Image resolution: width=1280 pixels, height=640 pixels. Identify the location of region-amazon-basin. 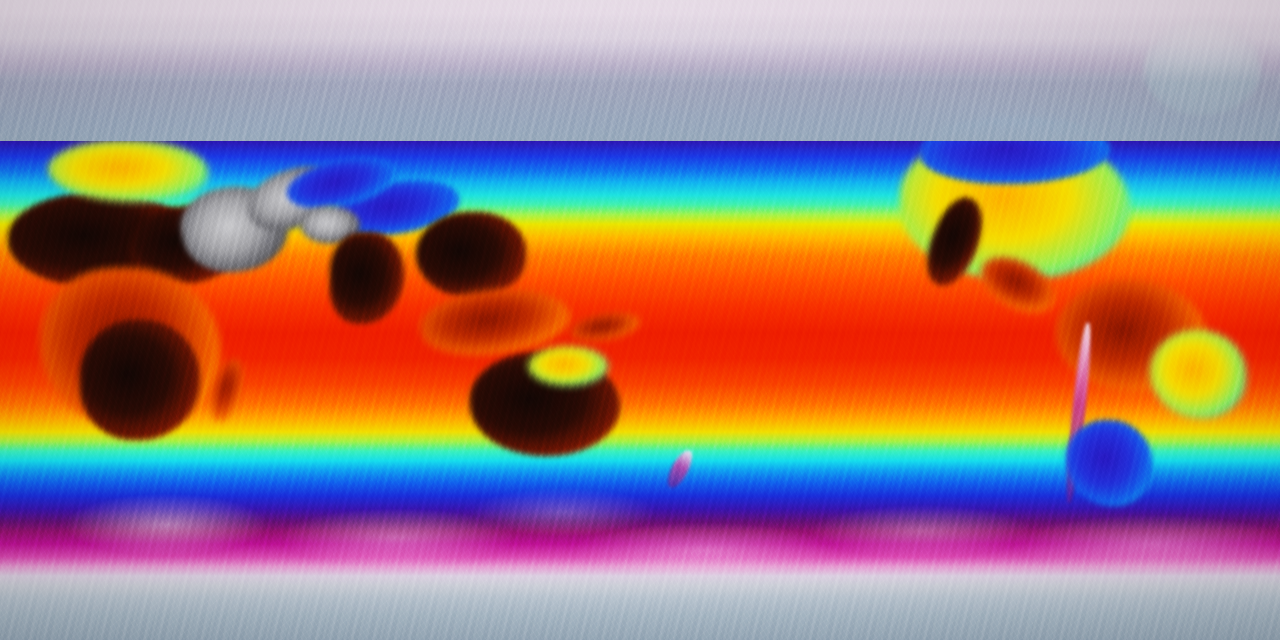
(1131, 336).